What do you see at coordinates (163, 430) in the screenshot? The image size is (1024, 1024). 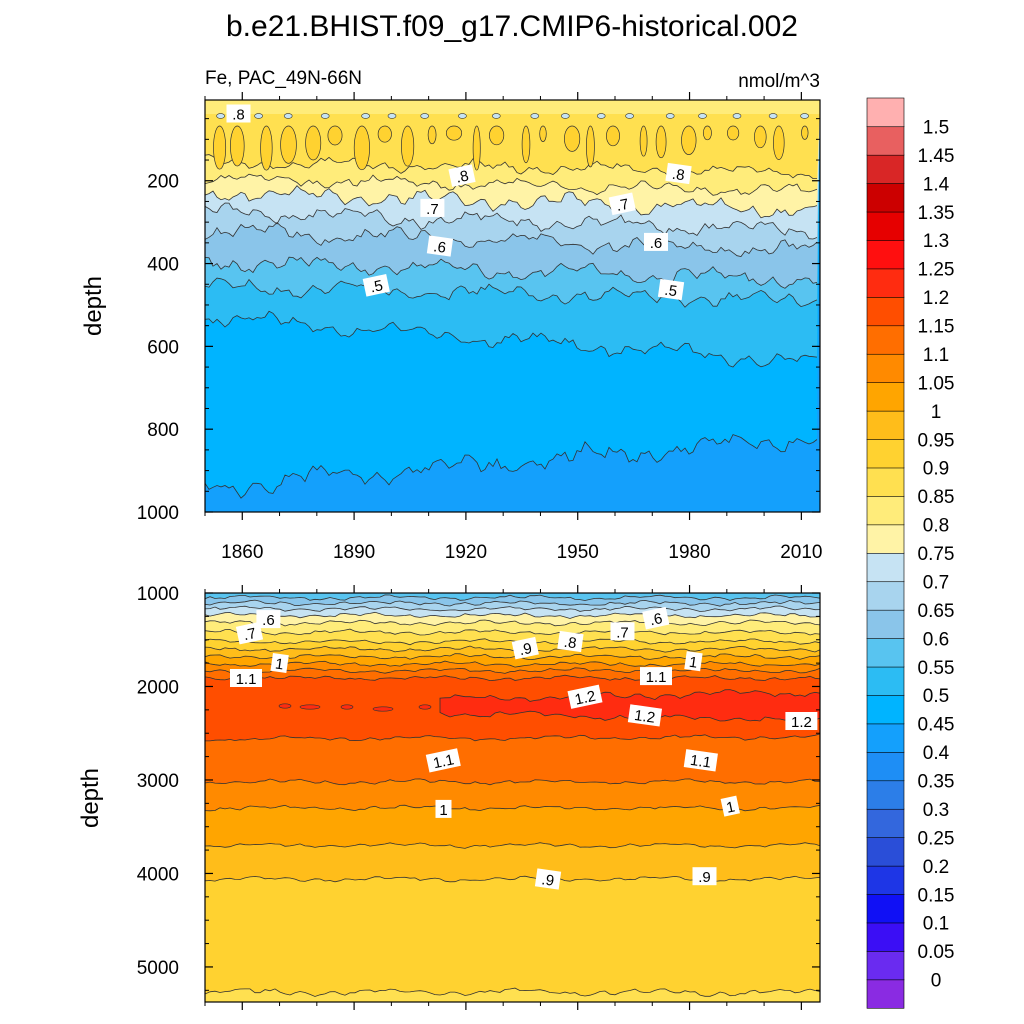 I see `y-tick-label: 800` at bounding box center [163, 430].